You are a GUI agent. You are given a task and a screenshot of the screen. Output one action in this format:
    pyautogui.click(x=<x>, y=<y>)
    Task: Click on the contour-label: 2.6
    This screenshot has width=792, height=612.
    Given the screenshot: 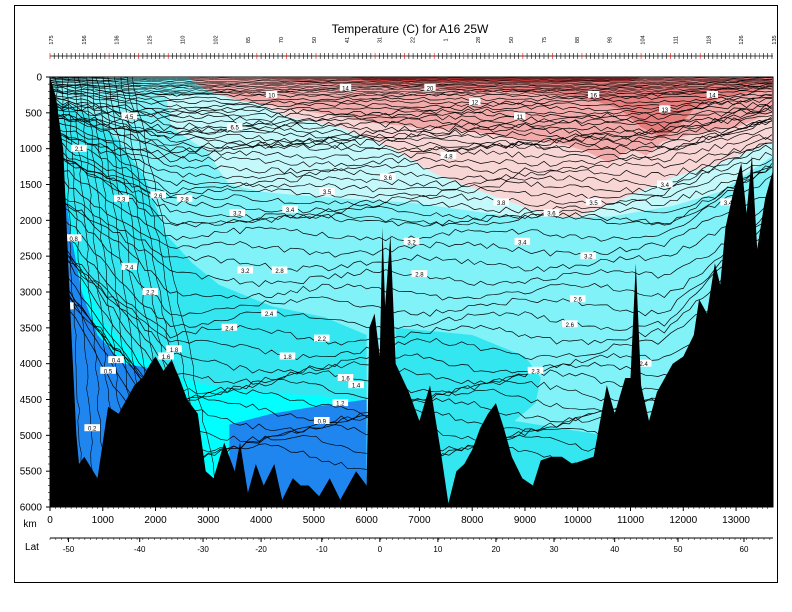 What is the action you would take?
    pyautogui.click(x=570, y=326)
    